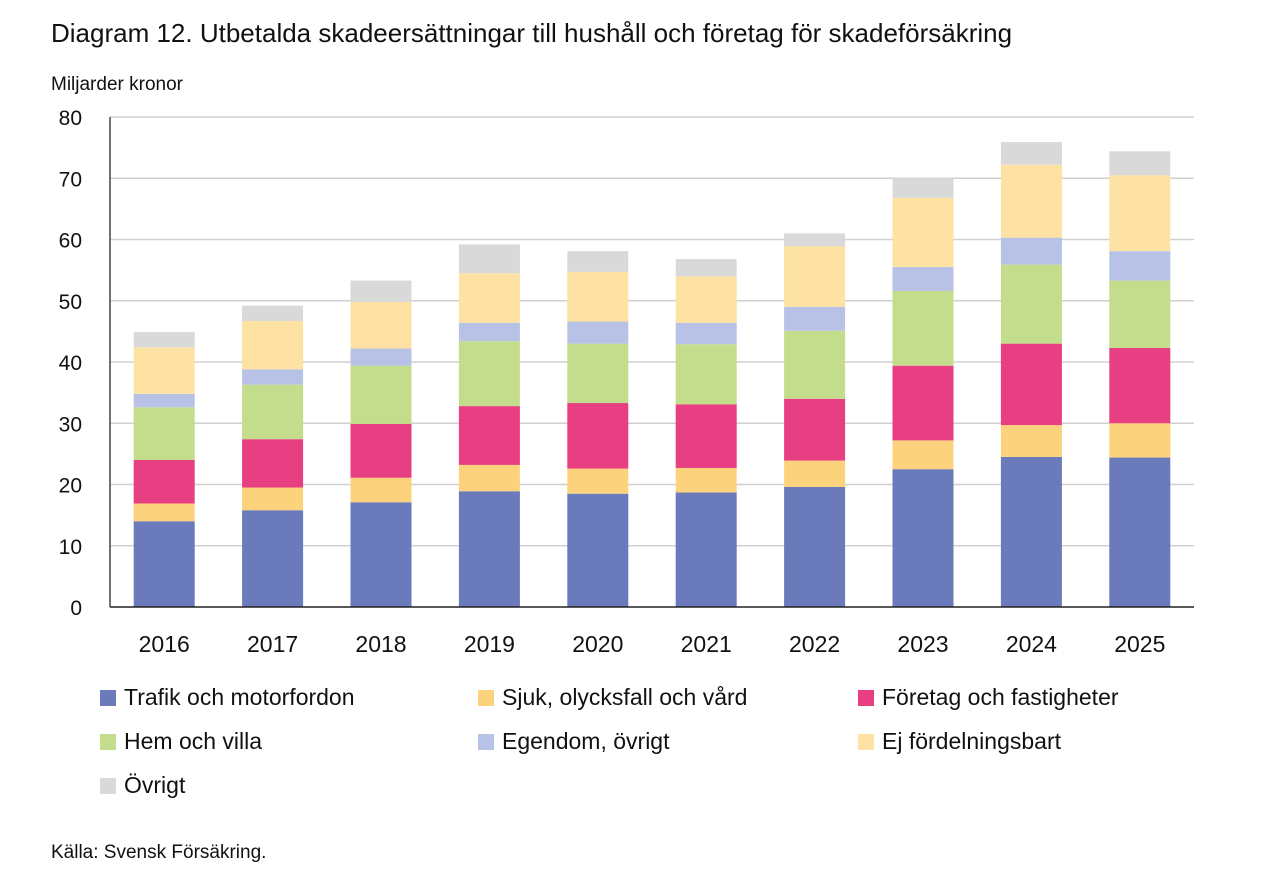  I want to click on x-tick-label: 2020, so click(597, 644).